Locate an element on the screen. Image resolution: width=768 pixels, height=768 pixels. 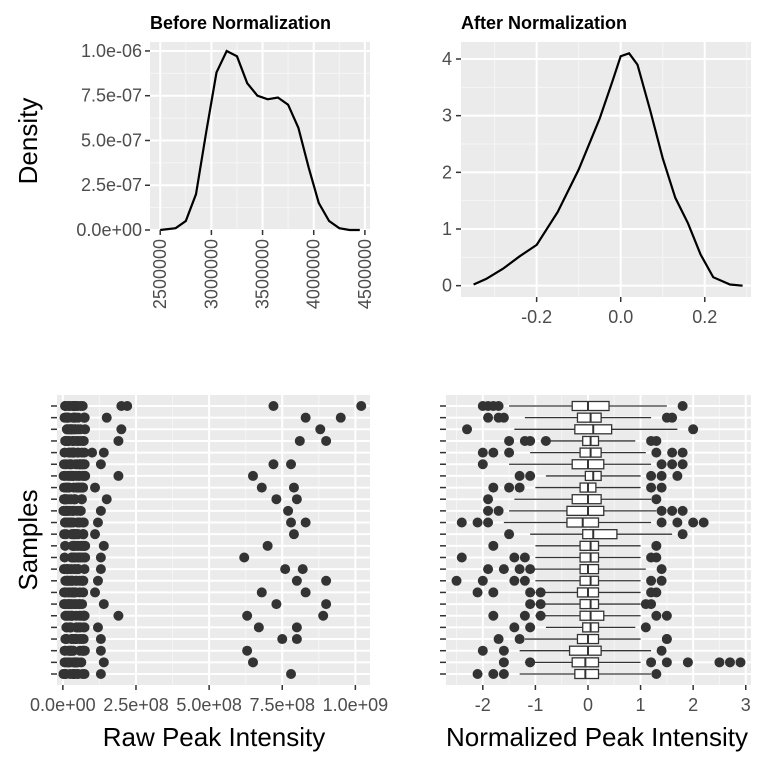
x-tick-label: -0.2 is located at coordinates (536, 317).